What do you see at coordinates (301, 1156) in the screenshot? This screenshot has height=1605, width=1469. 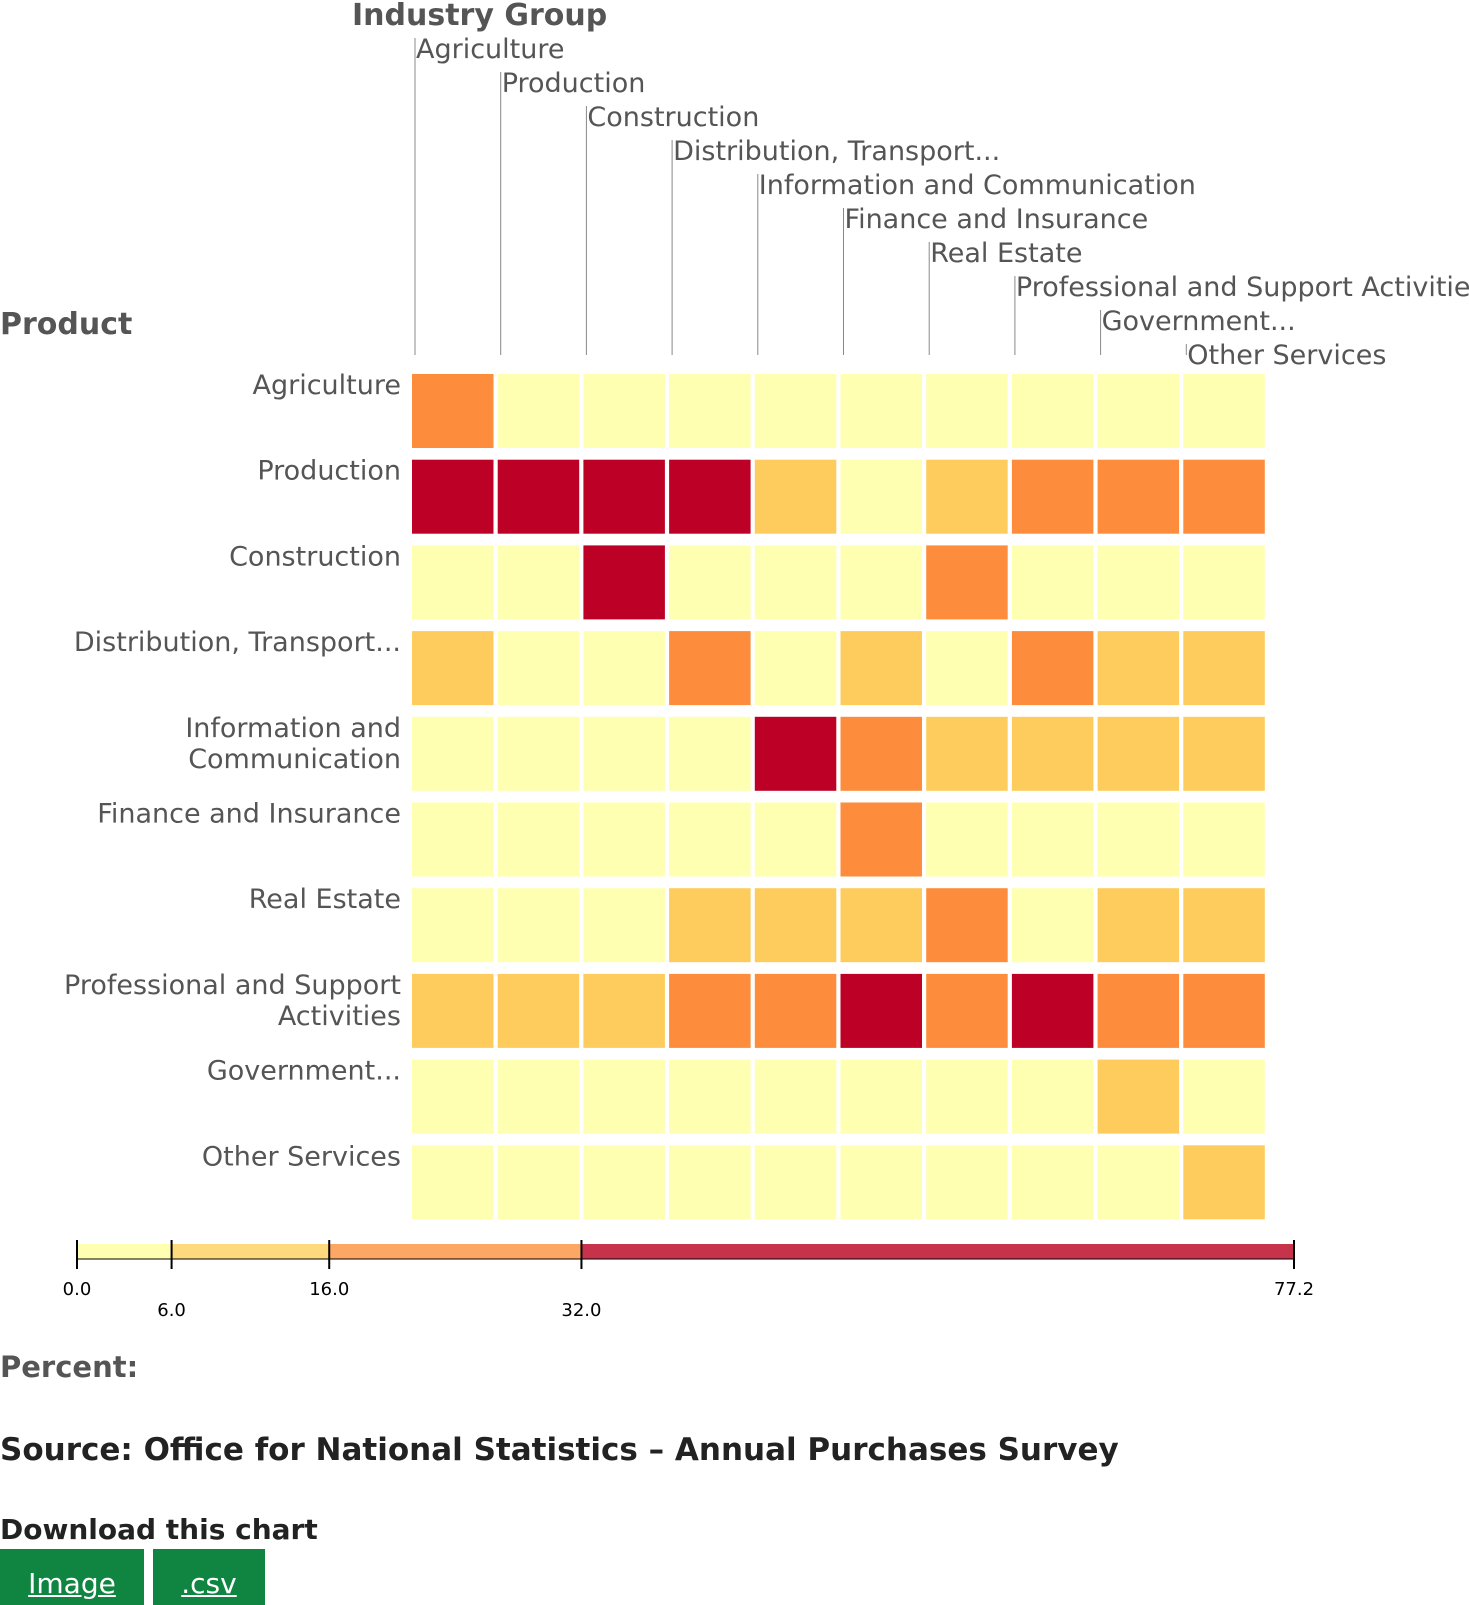 I see `row-label: Other Services` at bounding box center [301, 1156].